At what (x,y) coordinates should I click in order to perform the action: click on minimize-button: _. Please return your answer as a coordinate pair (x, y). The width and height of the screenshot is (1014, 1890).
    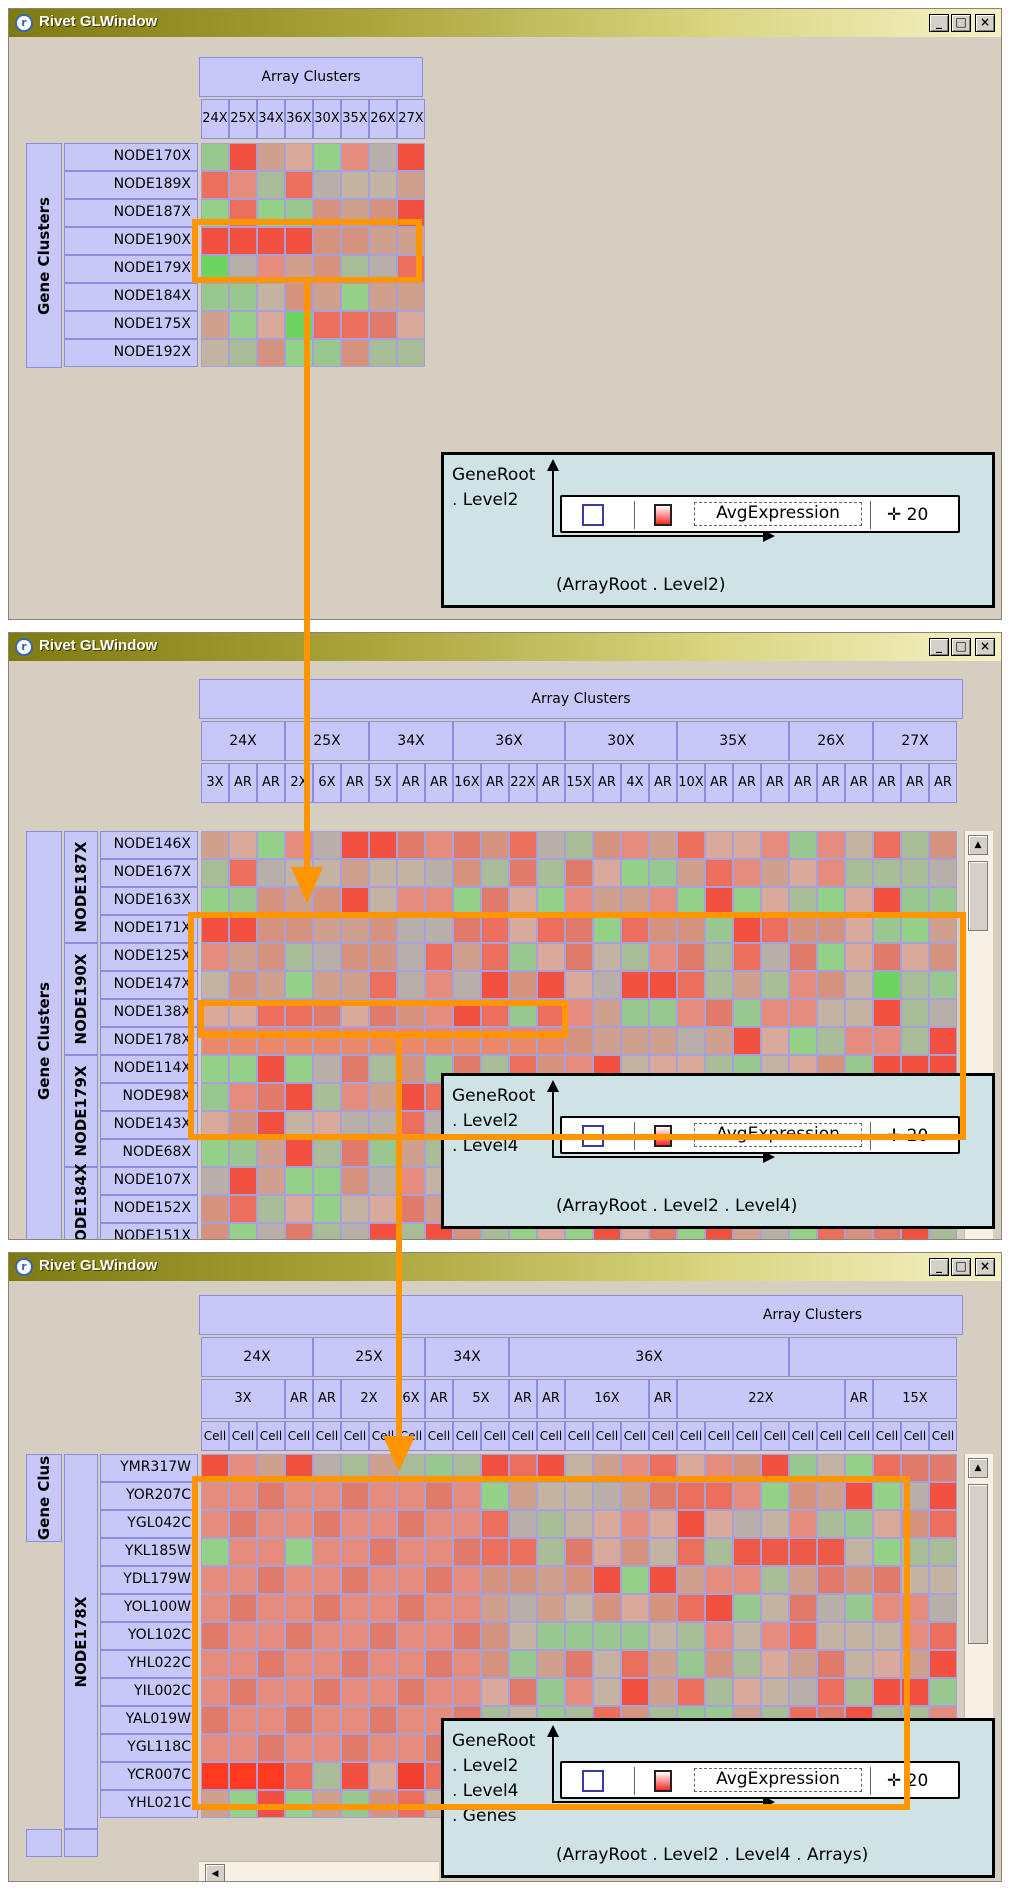
    Looking at the image, I should click on (939, 1267).